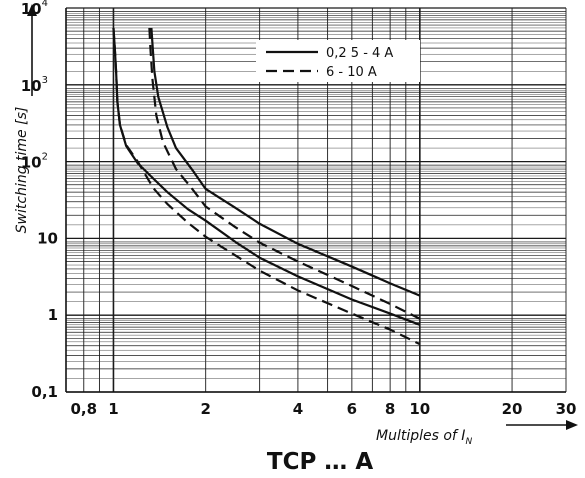 The width and height of the screenshot is (585, 478). I want to click on legend: 0,2 5 - 4 A 6 - 10 A, so click(338, 61).